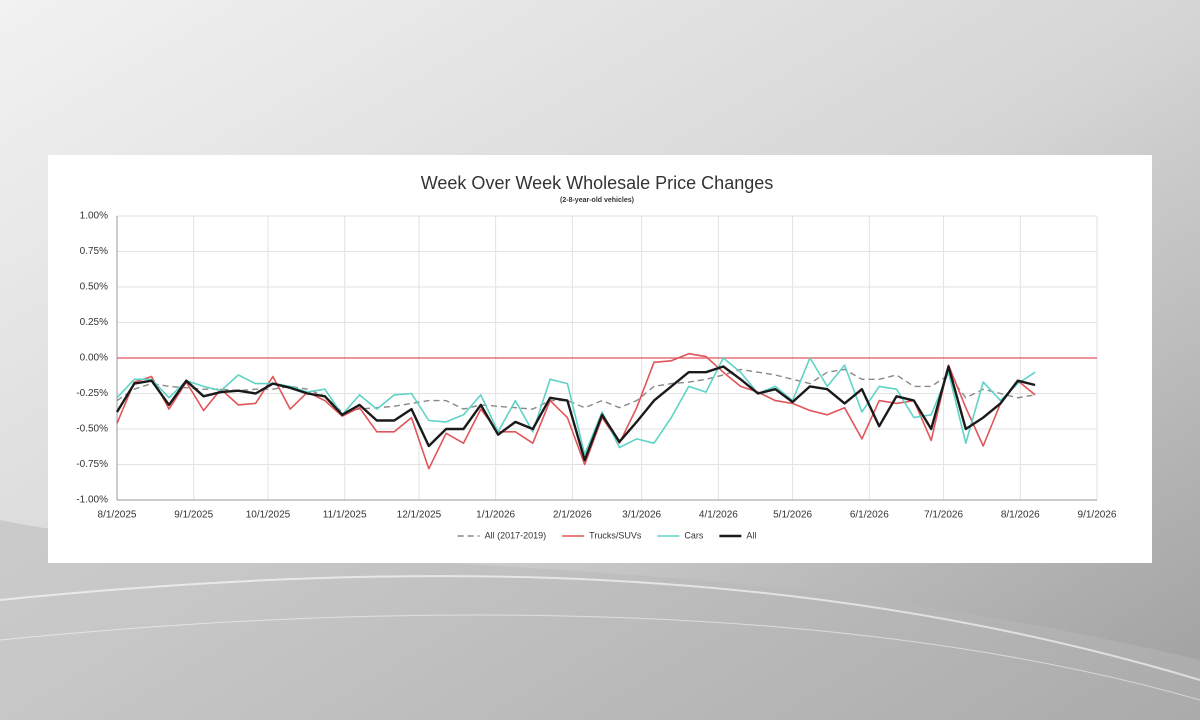 The height and width of the screenshot is (720, 1200). Describe the element at coordinates (680, 535) in the screenshot. I see `legend-item: Cars` at that location.